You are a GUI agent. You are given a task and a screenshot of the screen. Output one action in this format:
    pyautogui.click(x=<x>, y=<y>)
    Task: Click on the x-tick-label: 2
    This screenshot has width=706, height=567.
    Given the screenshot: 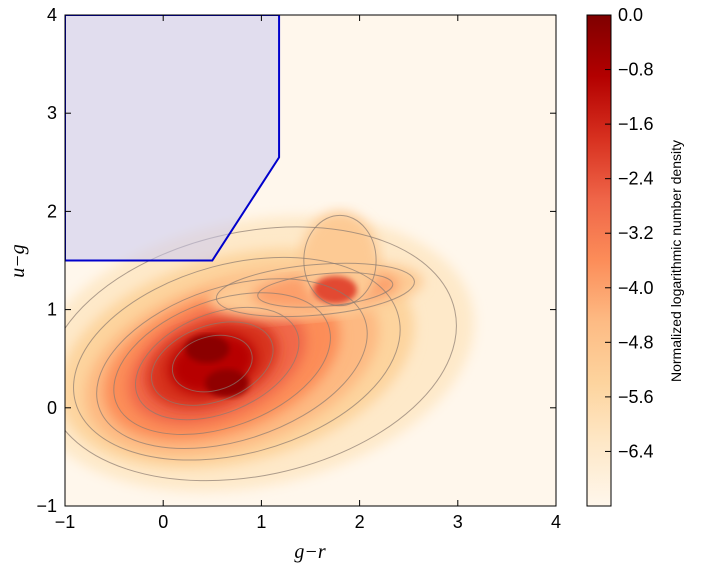 What is the action you would take?
    pyautogui.click(x=360, y=522)
    